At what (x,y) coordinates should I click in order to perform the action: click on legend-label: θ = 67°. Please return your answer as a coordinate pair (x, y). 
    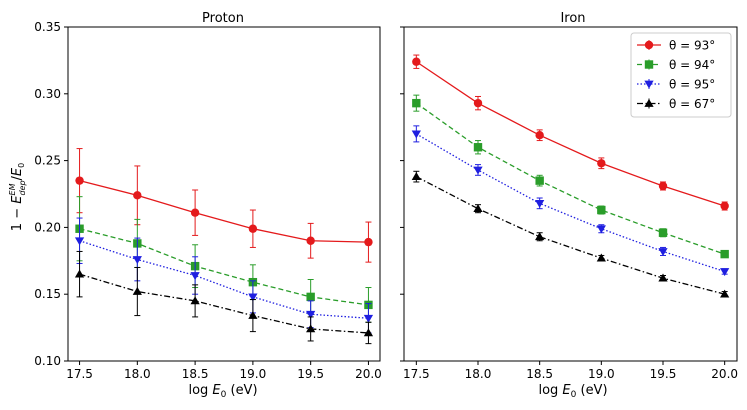
    Looking at the image, I should click on (692, 104).